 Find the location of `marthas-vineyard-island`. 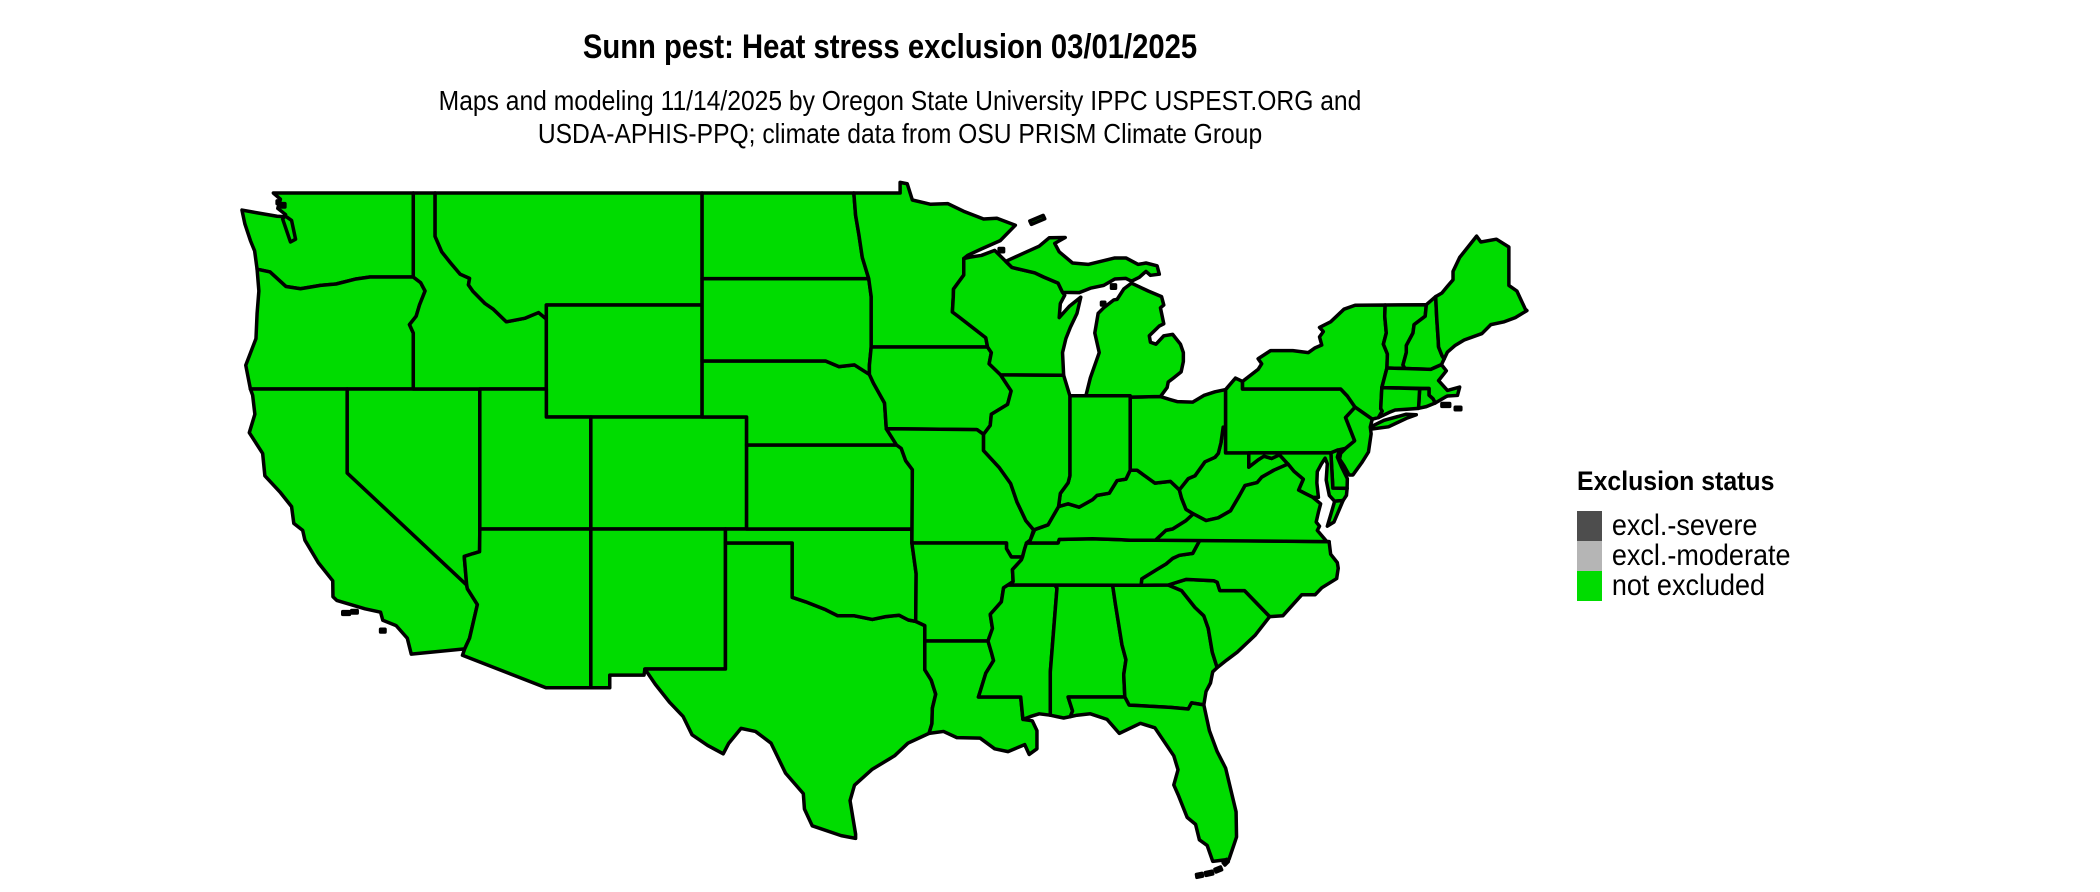

marthas-vineyard-island is located at coordinates (1446, 405).